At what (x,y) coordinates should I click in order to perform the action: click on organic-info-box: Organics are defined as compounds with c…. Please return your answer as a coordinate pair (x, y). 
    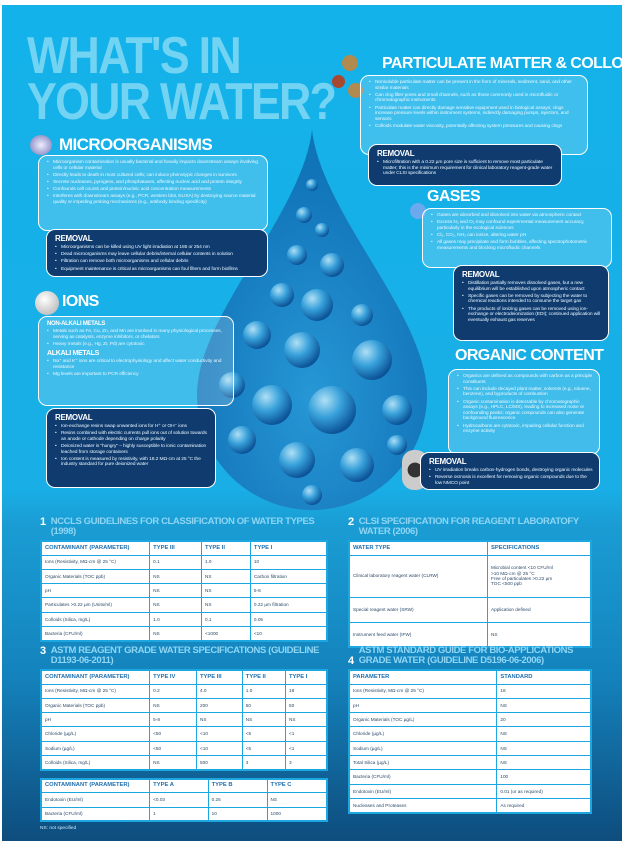
    Looking at the image, I should click on (524, 412).